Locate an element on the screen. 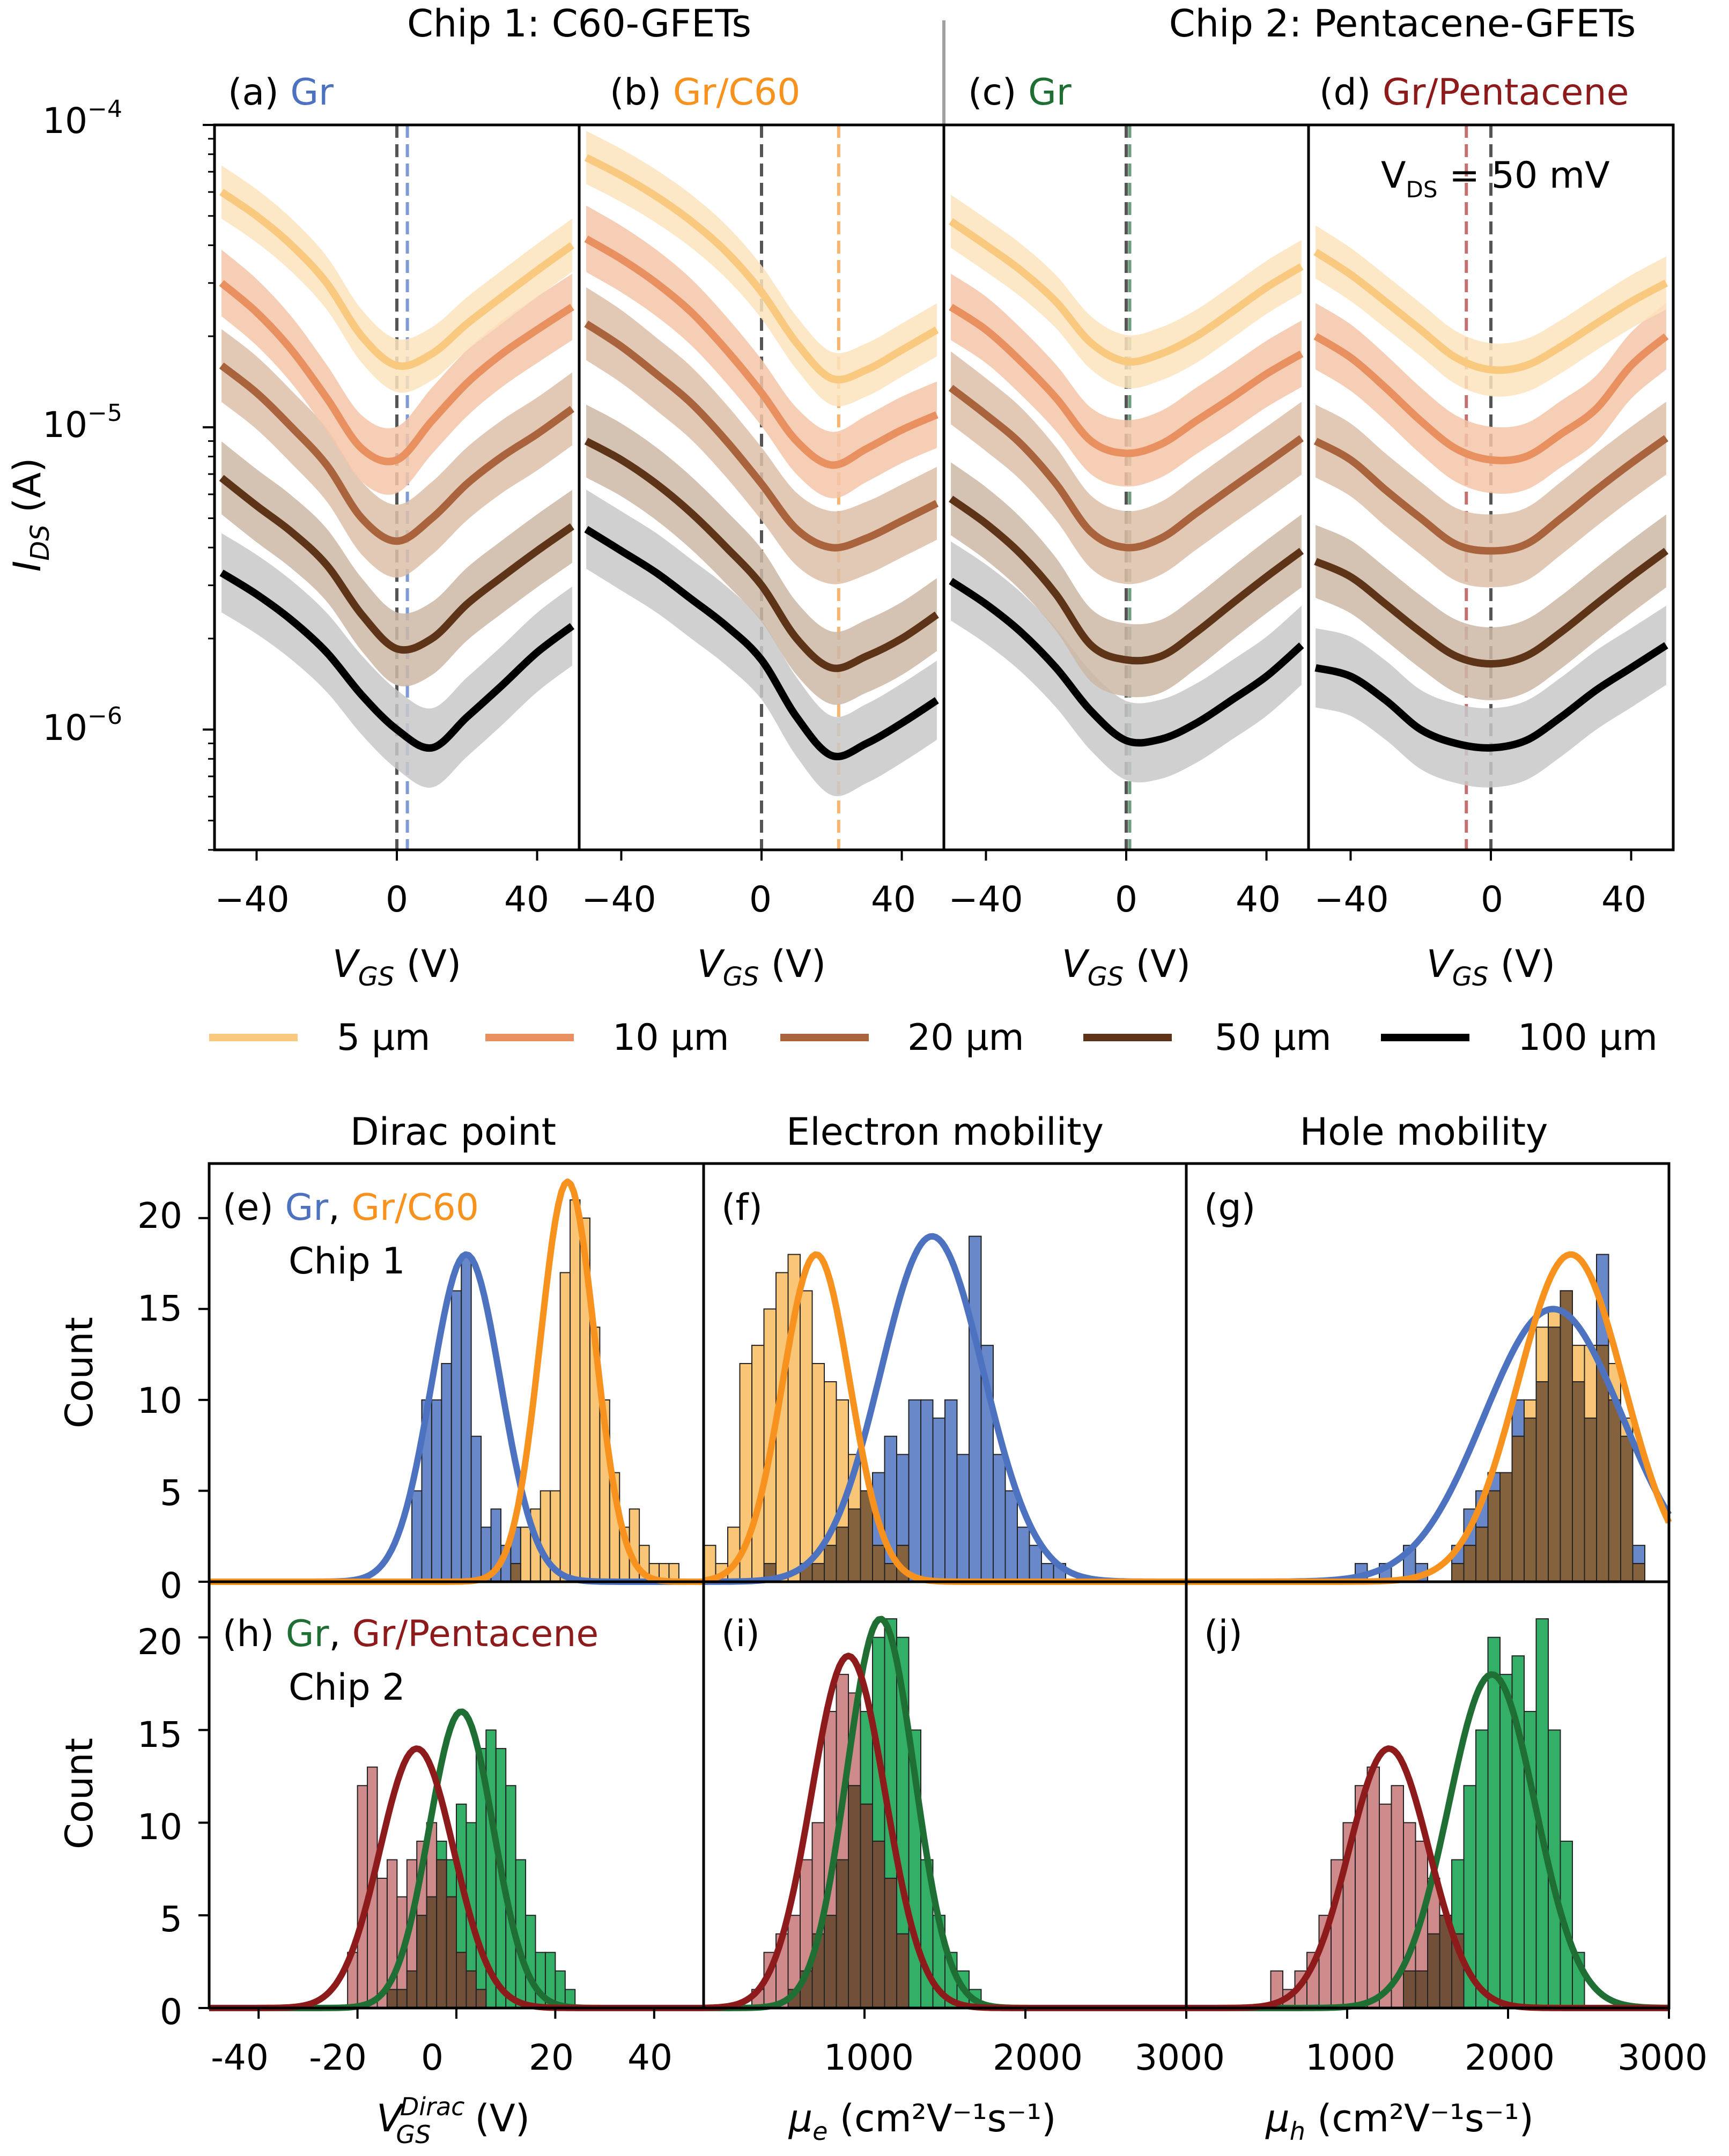 This screenshot has width=1729, height=2156. ytick-label-count-0-lower: 0 is located at coordinates (171, 2012).